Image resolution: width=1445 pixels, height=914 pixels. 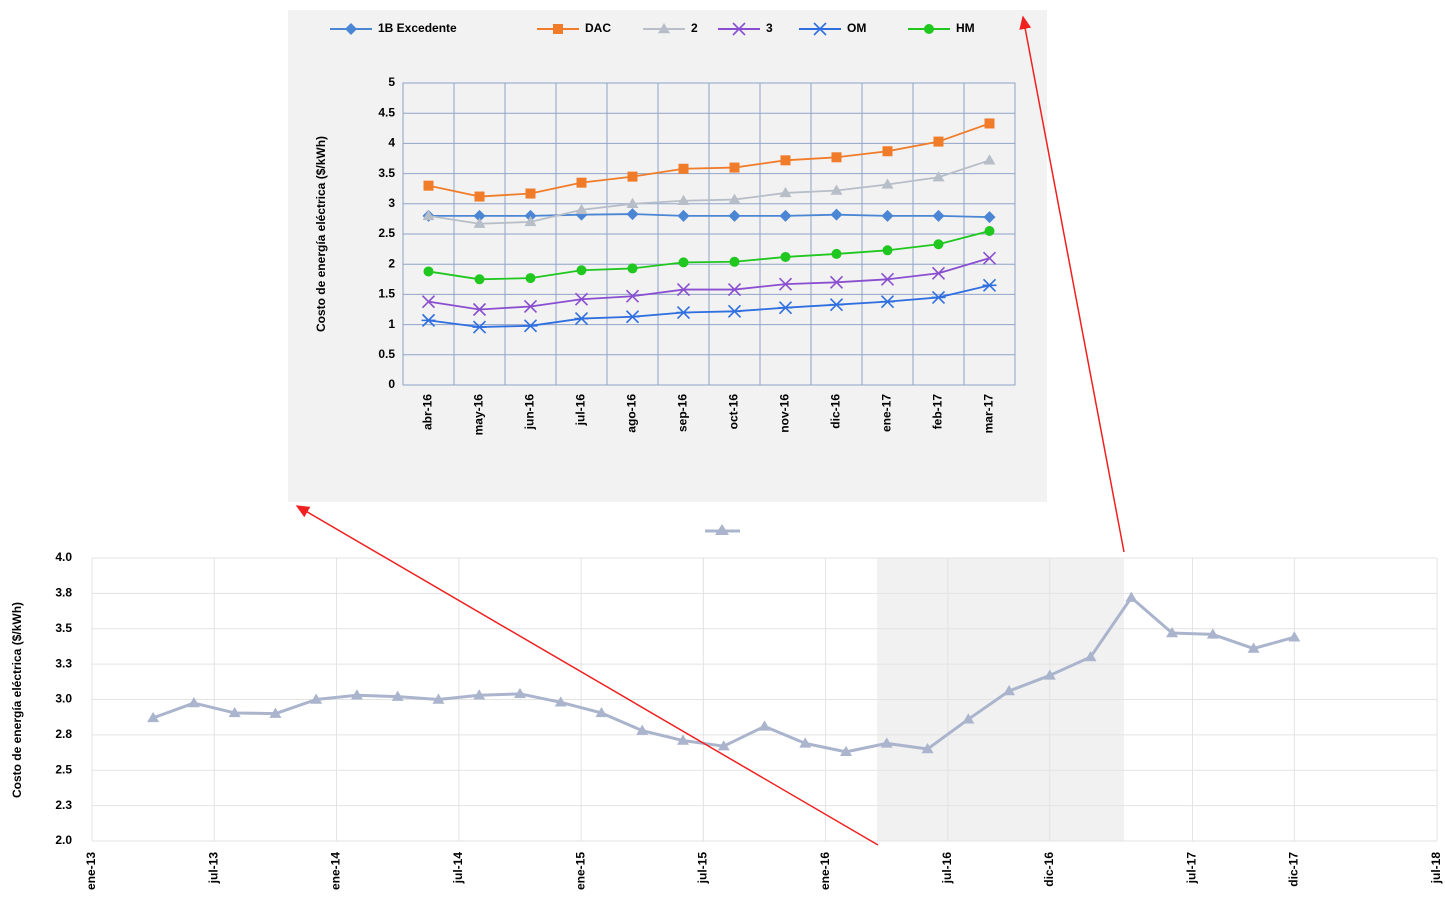 What do you see at coordinates (63, 593) in the screenshot?
I see `y-tick-label: 3.8` at bounding box center [63, 593].